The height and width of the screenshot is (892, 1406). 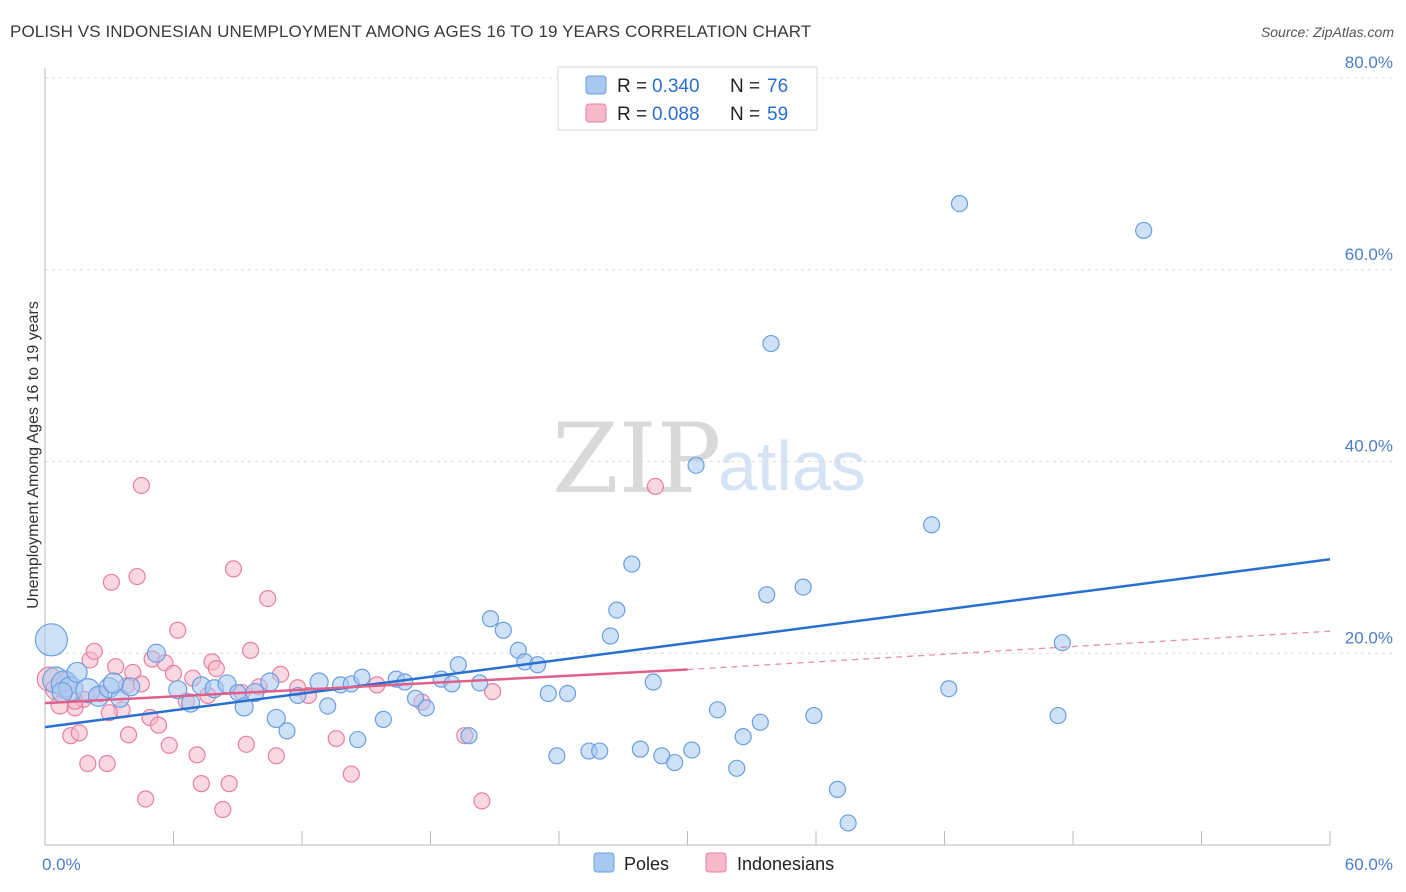 I want to click on legend-poles-r-label: R =, so click(x=632, y=86).